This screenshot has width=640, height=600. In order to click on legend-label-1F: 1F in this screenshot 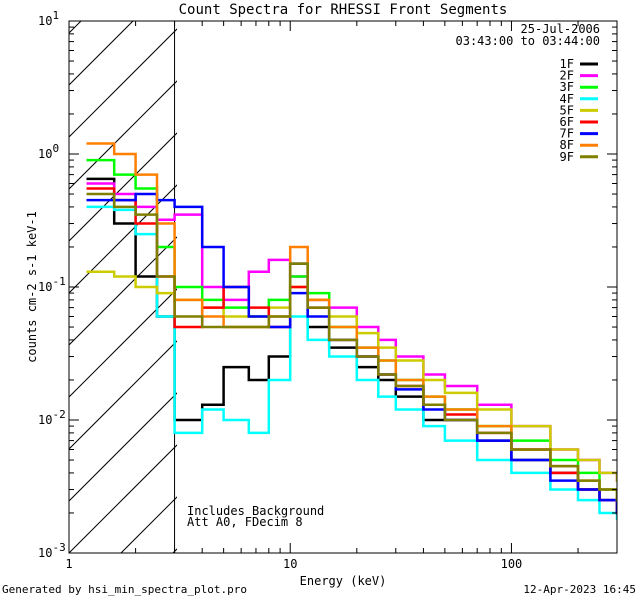, I will do `click(567, 64)`.